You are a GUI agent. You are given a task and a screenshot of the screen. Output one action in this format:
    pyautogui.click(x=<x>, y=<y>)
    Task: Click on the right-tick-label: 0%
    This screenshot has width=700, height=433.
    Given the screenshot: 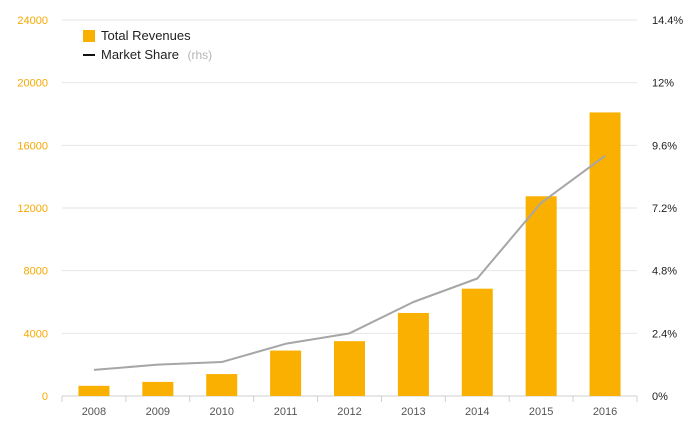 What is the action you would take?
    pyautogui.click(x=660, y=397)
    